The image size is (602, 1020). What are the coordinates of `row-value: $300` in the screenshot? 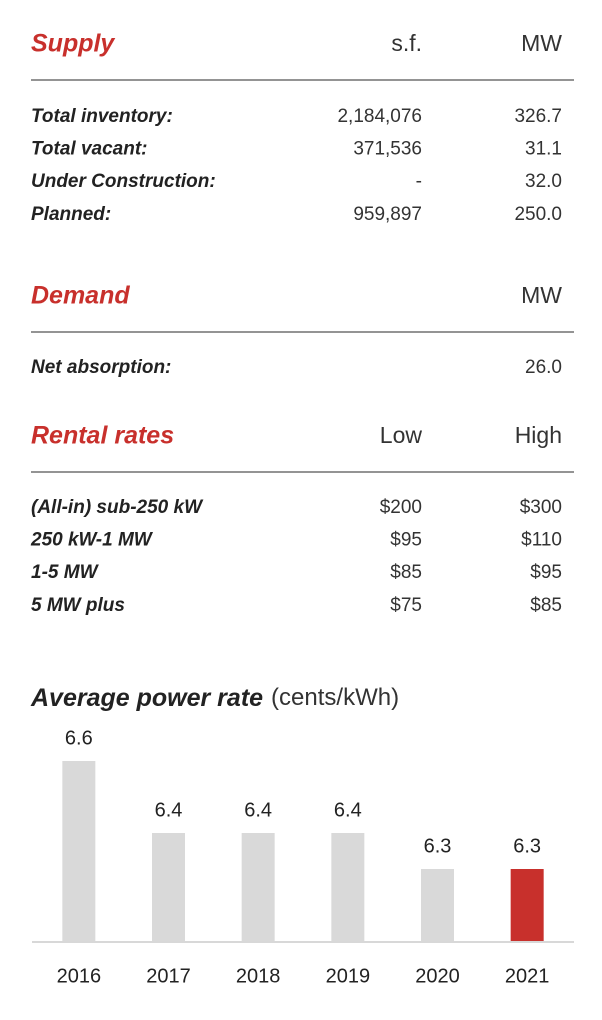 It's located at (541, 507).